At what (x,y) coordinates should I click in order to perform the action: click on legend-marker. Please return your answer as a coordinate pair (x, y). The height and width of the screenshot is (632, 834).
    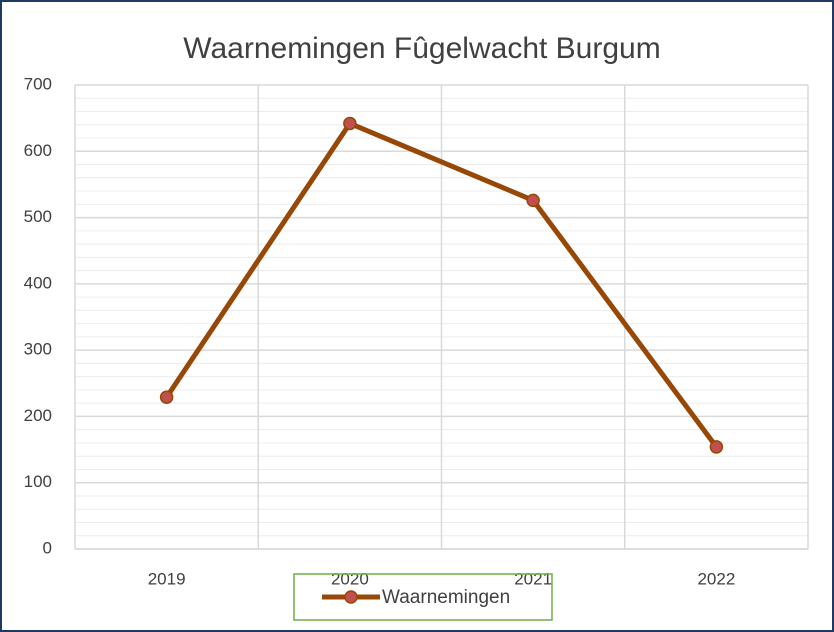
    Looking at the image, I should click on (351, 597).